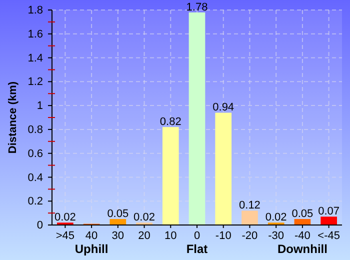 The height and width of the screenshot is (260, 350). What do you see at coordinates (223, 108) in the screenshot?
I see `data-label: 0.94` at bounding box center [223, 108].